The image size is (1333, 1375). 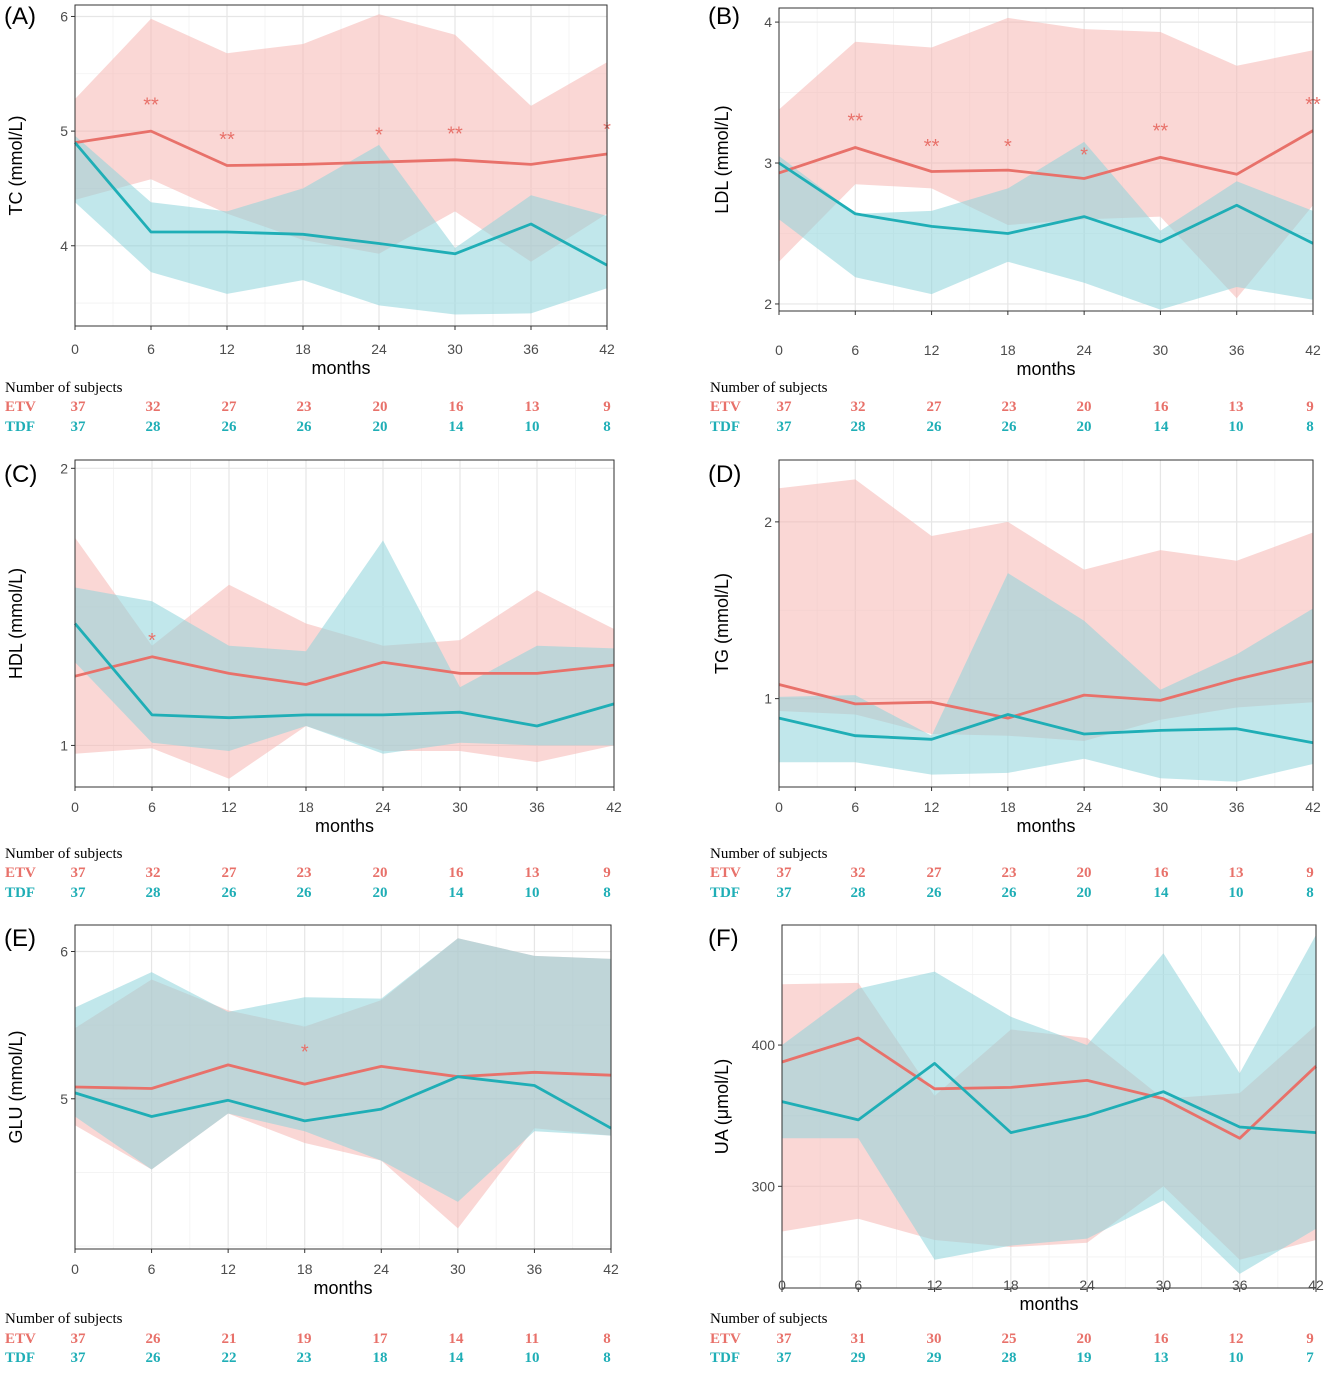 I want to click on y-tick-label: 1, so click(x=768, y=699).